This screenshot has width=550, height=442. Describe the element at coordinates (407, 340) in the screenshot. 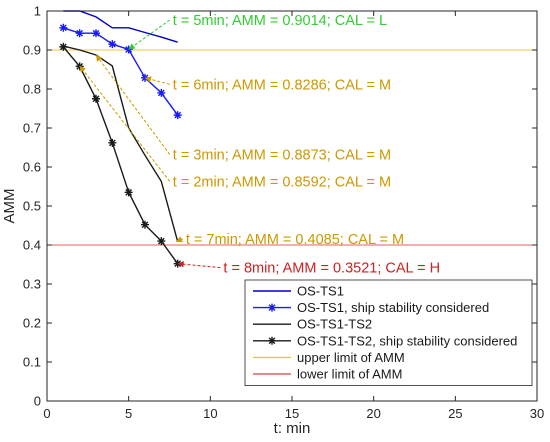

I see `legend-label-os-ts1-ts2-ship-stability-considered: OS-TS1-TS2, ship stability considered` at that location.